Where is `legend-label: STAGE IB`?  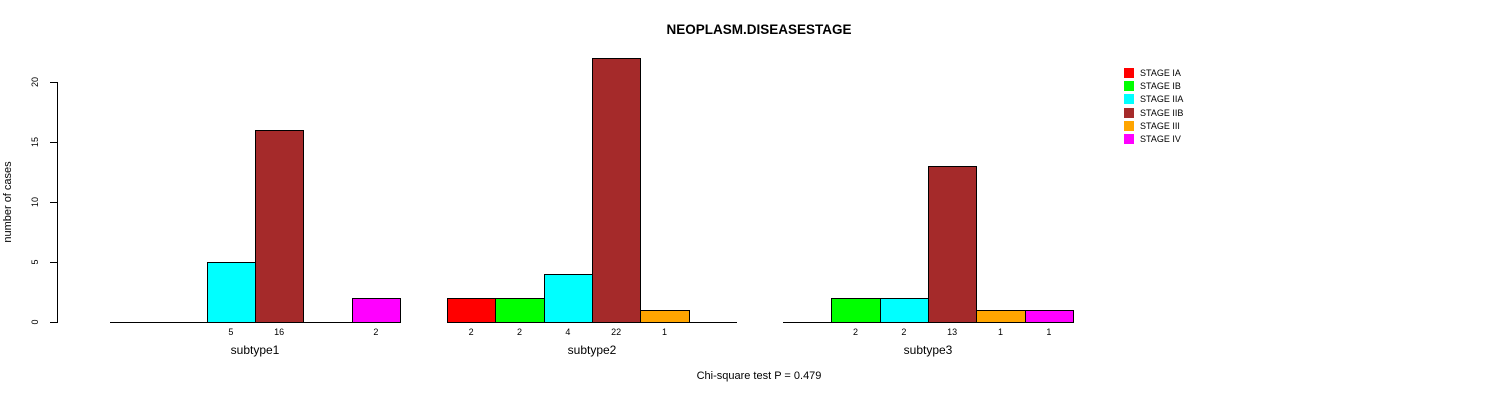
legend-label: STAGE IB is located at coordinates (1160, 85).